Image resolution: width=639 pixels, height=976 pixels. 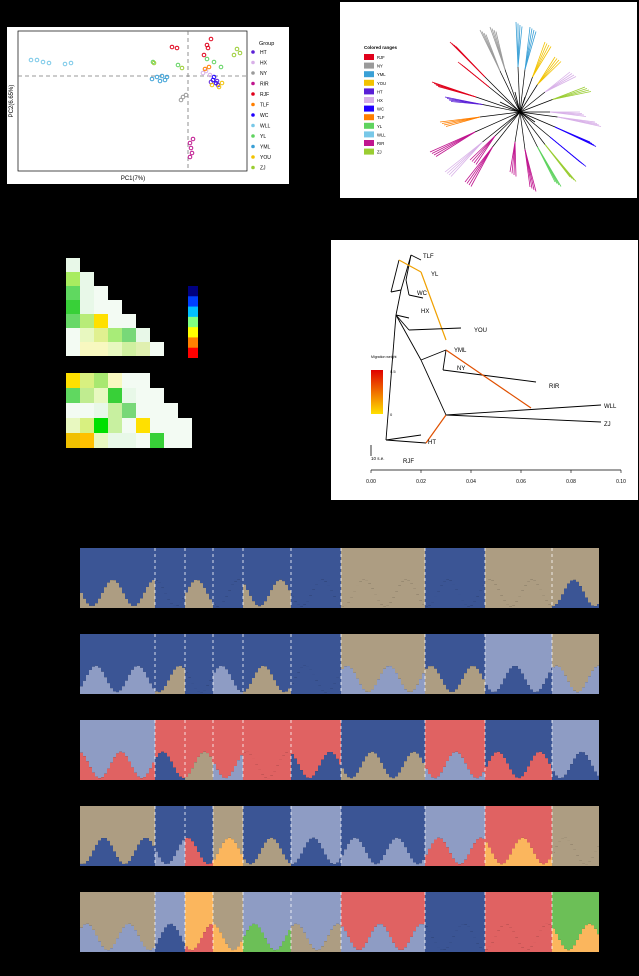 I want to click on pca-legend-title: Group, so click(x=266, y=44).